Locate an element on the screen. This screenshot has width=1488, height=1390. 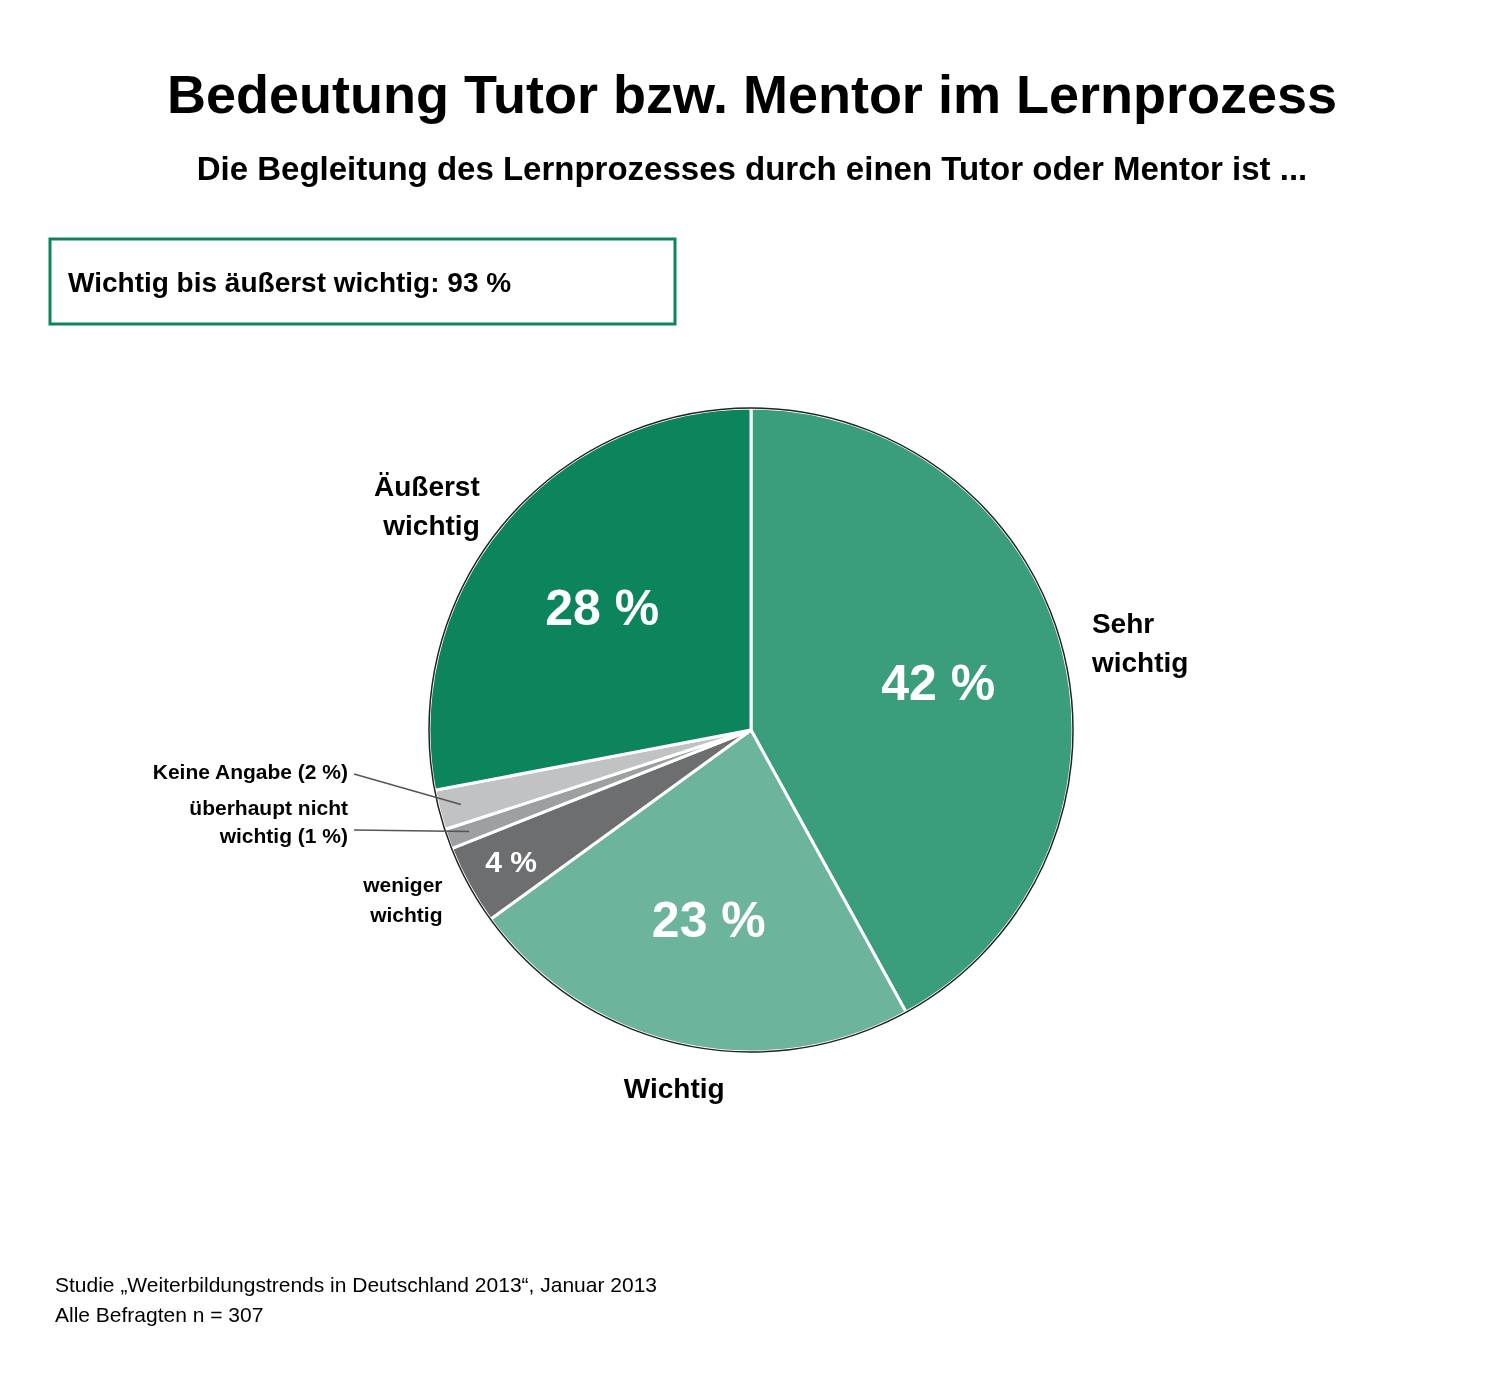
slice-label: Keine Angabe (2 %) is located at coordinates (250, 772).